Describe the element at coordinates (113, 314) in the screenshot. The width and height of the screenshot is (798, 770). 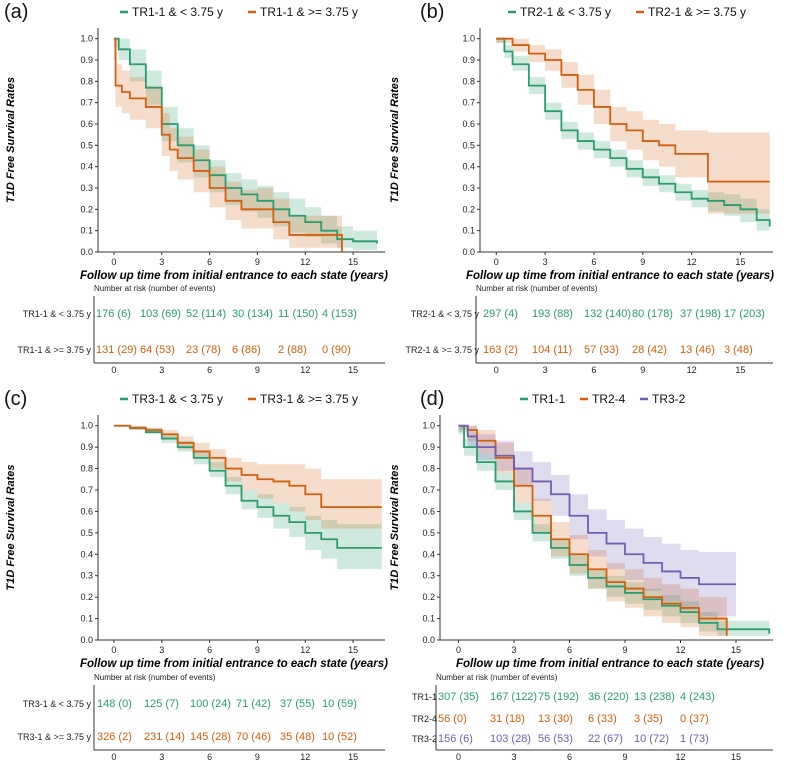
I see `risk-cell: 176 (6)` at that location.